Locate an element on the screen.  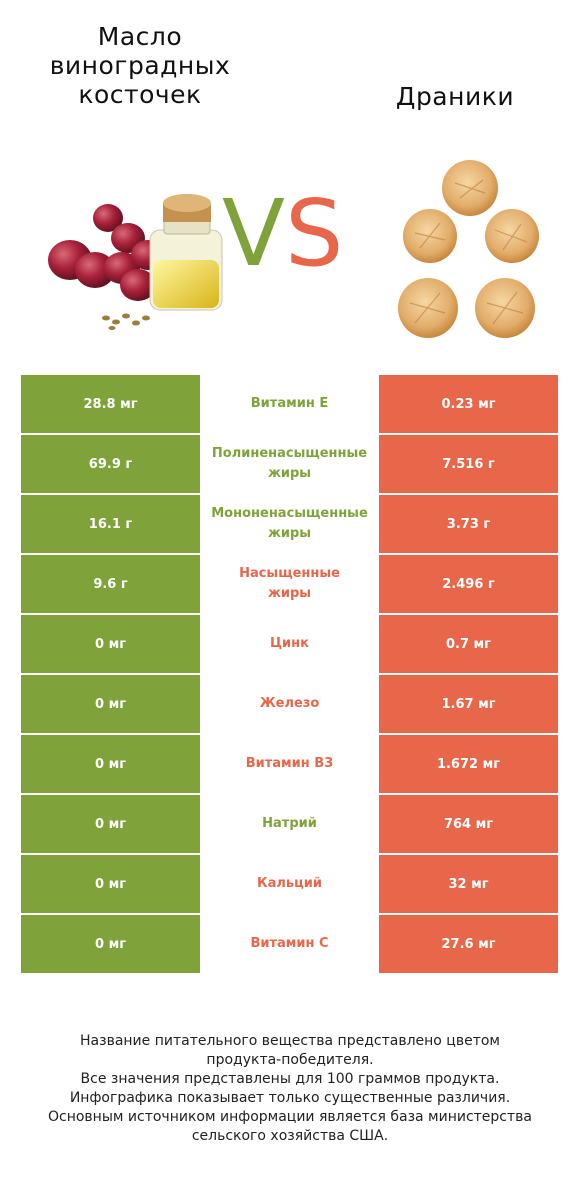
nutrient-name-line: Витамин E is located at coordinates (289, 403).